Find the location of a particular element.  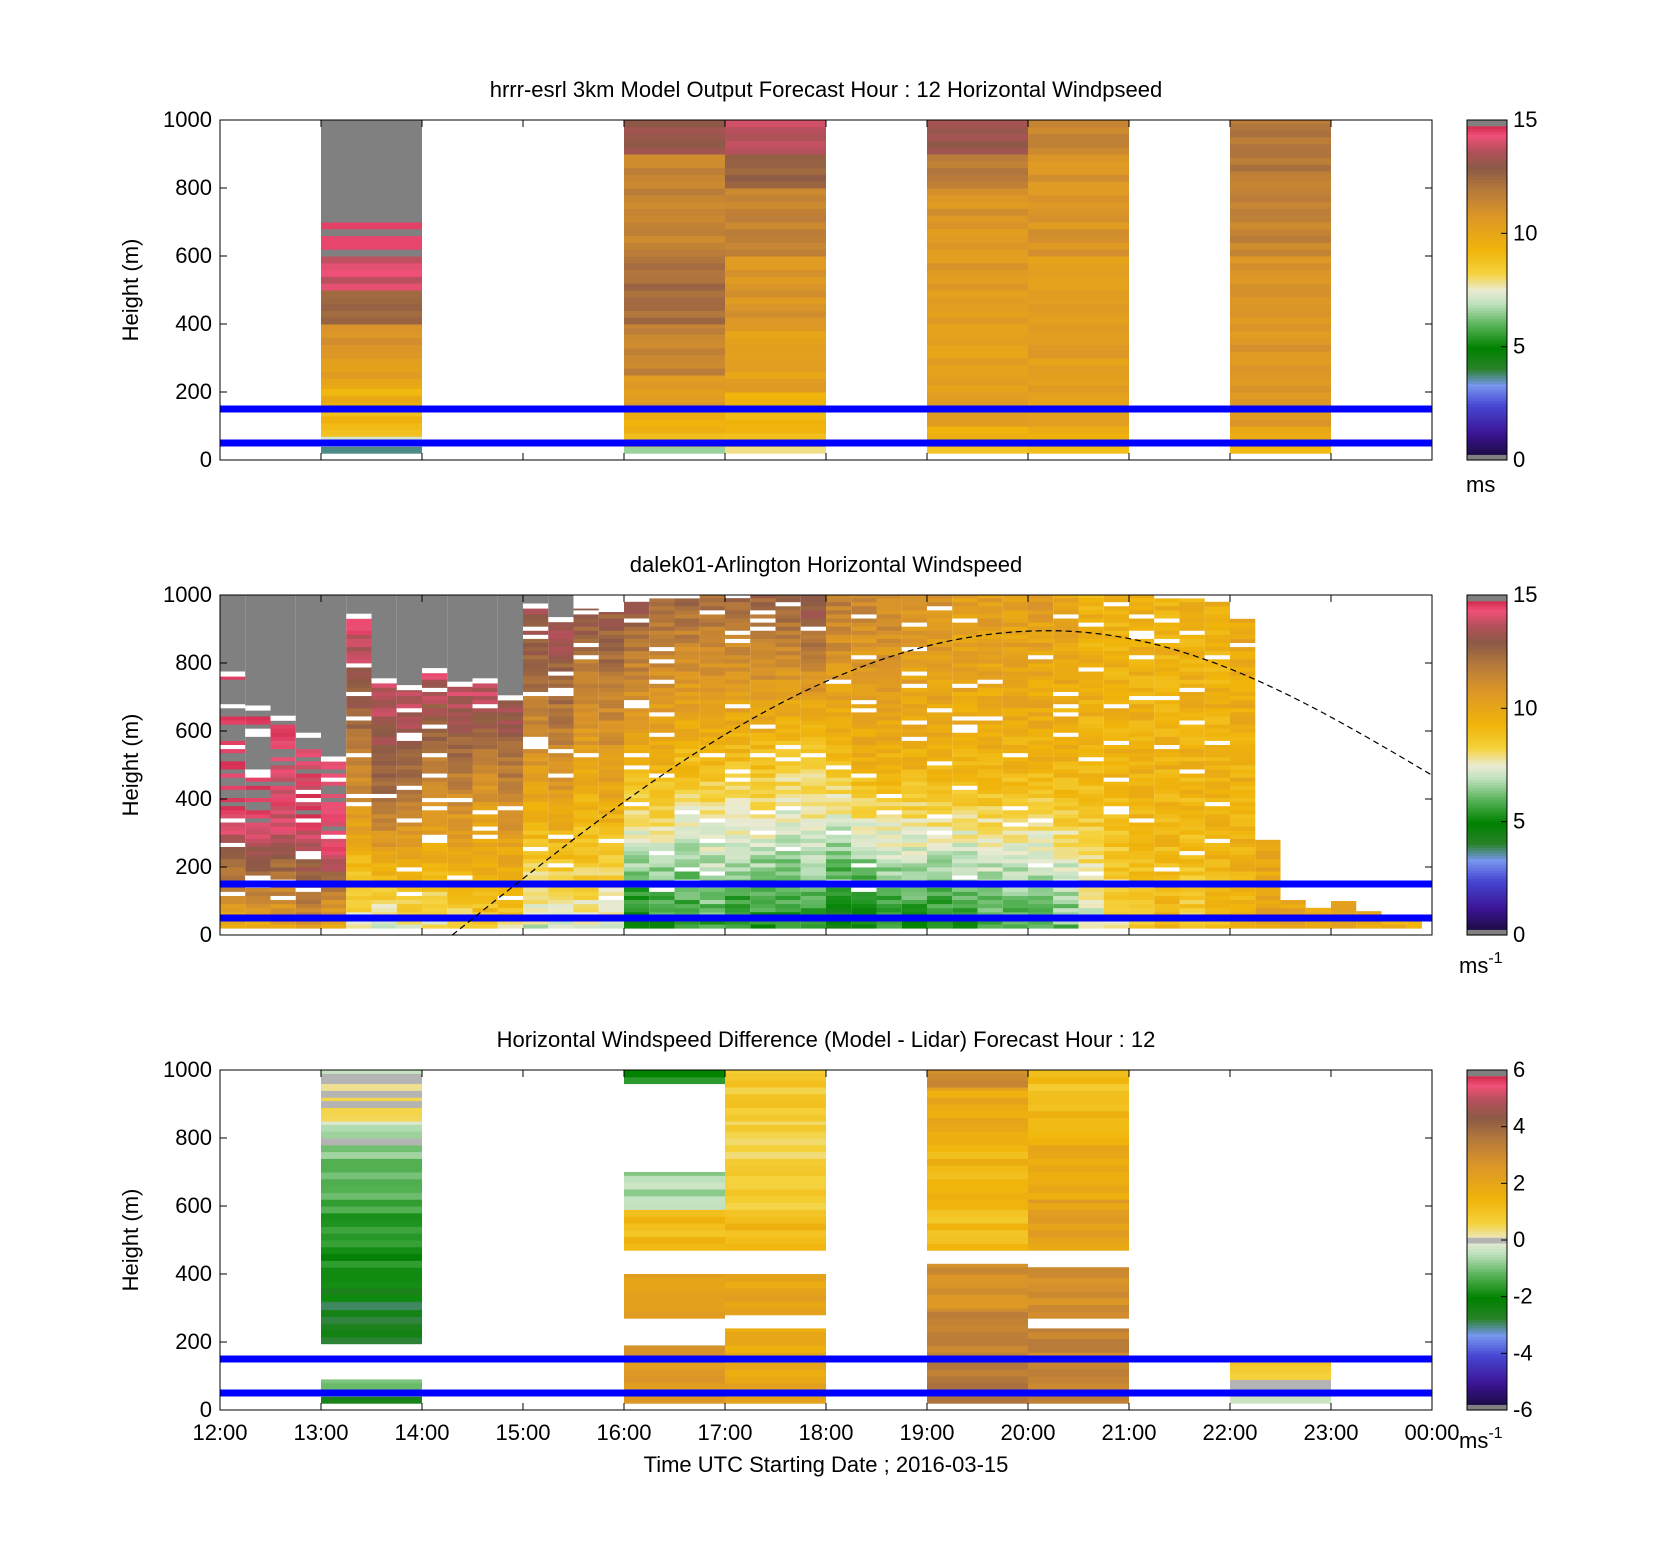

y-tick-label: 800 is located at coordinates (193, 662).